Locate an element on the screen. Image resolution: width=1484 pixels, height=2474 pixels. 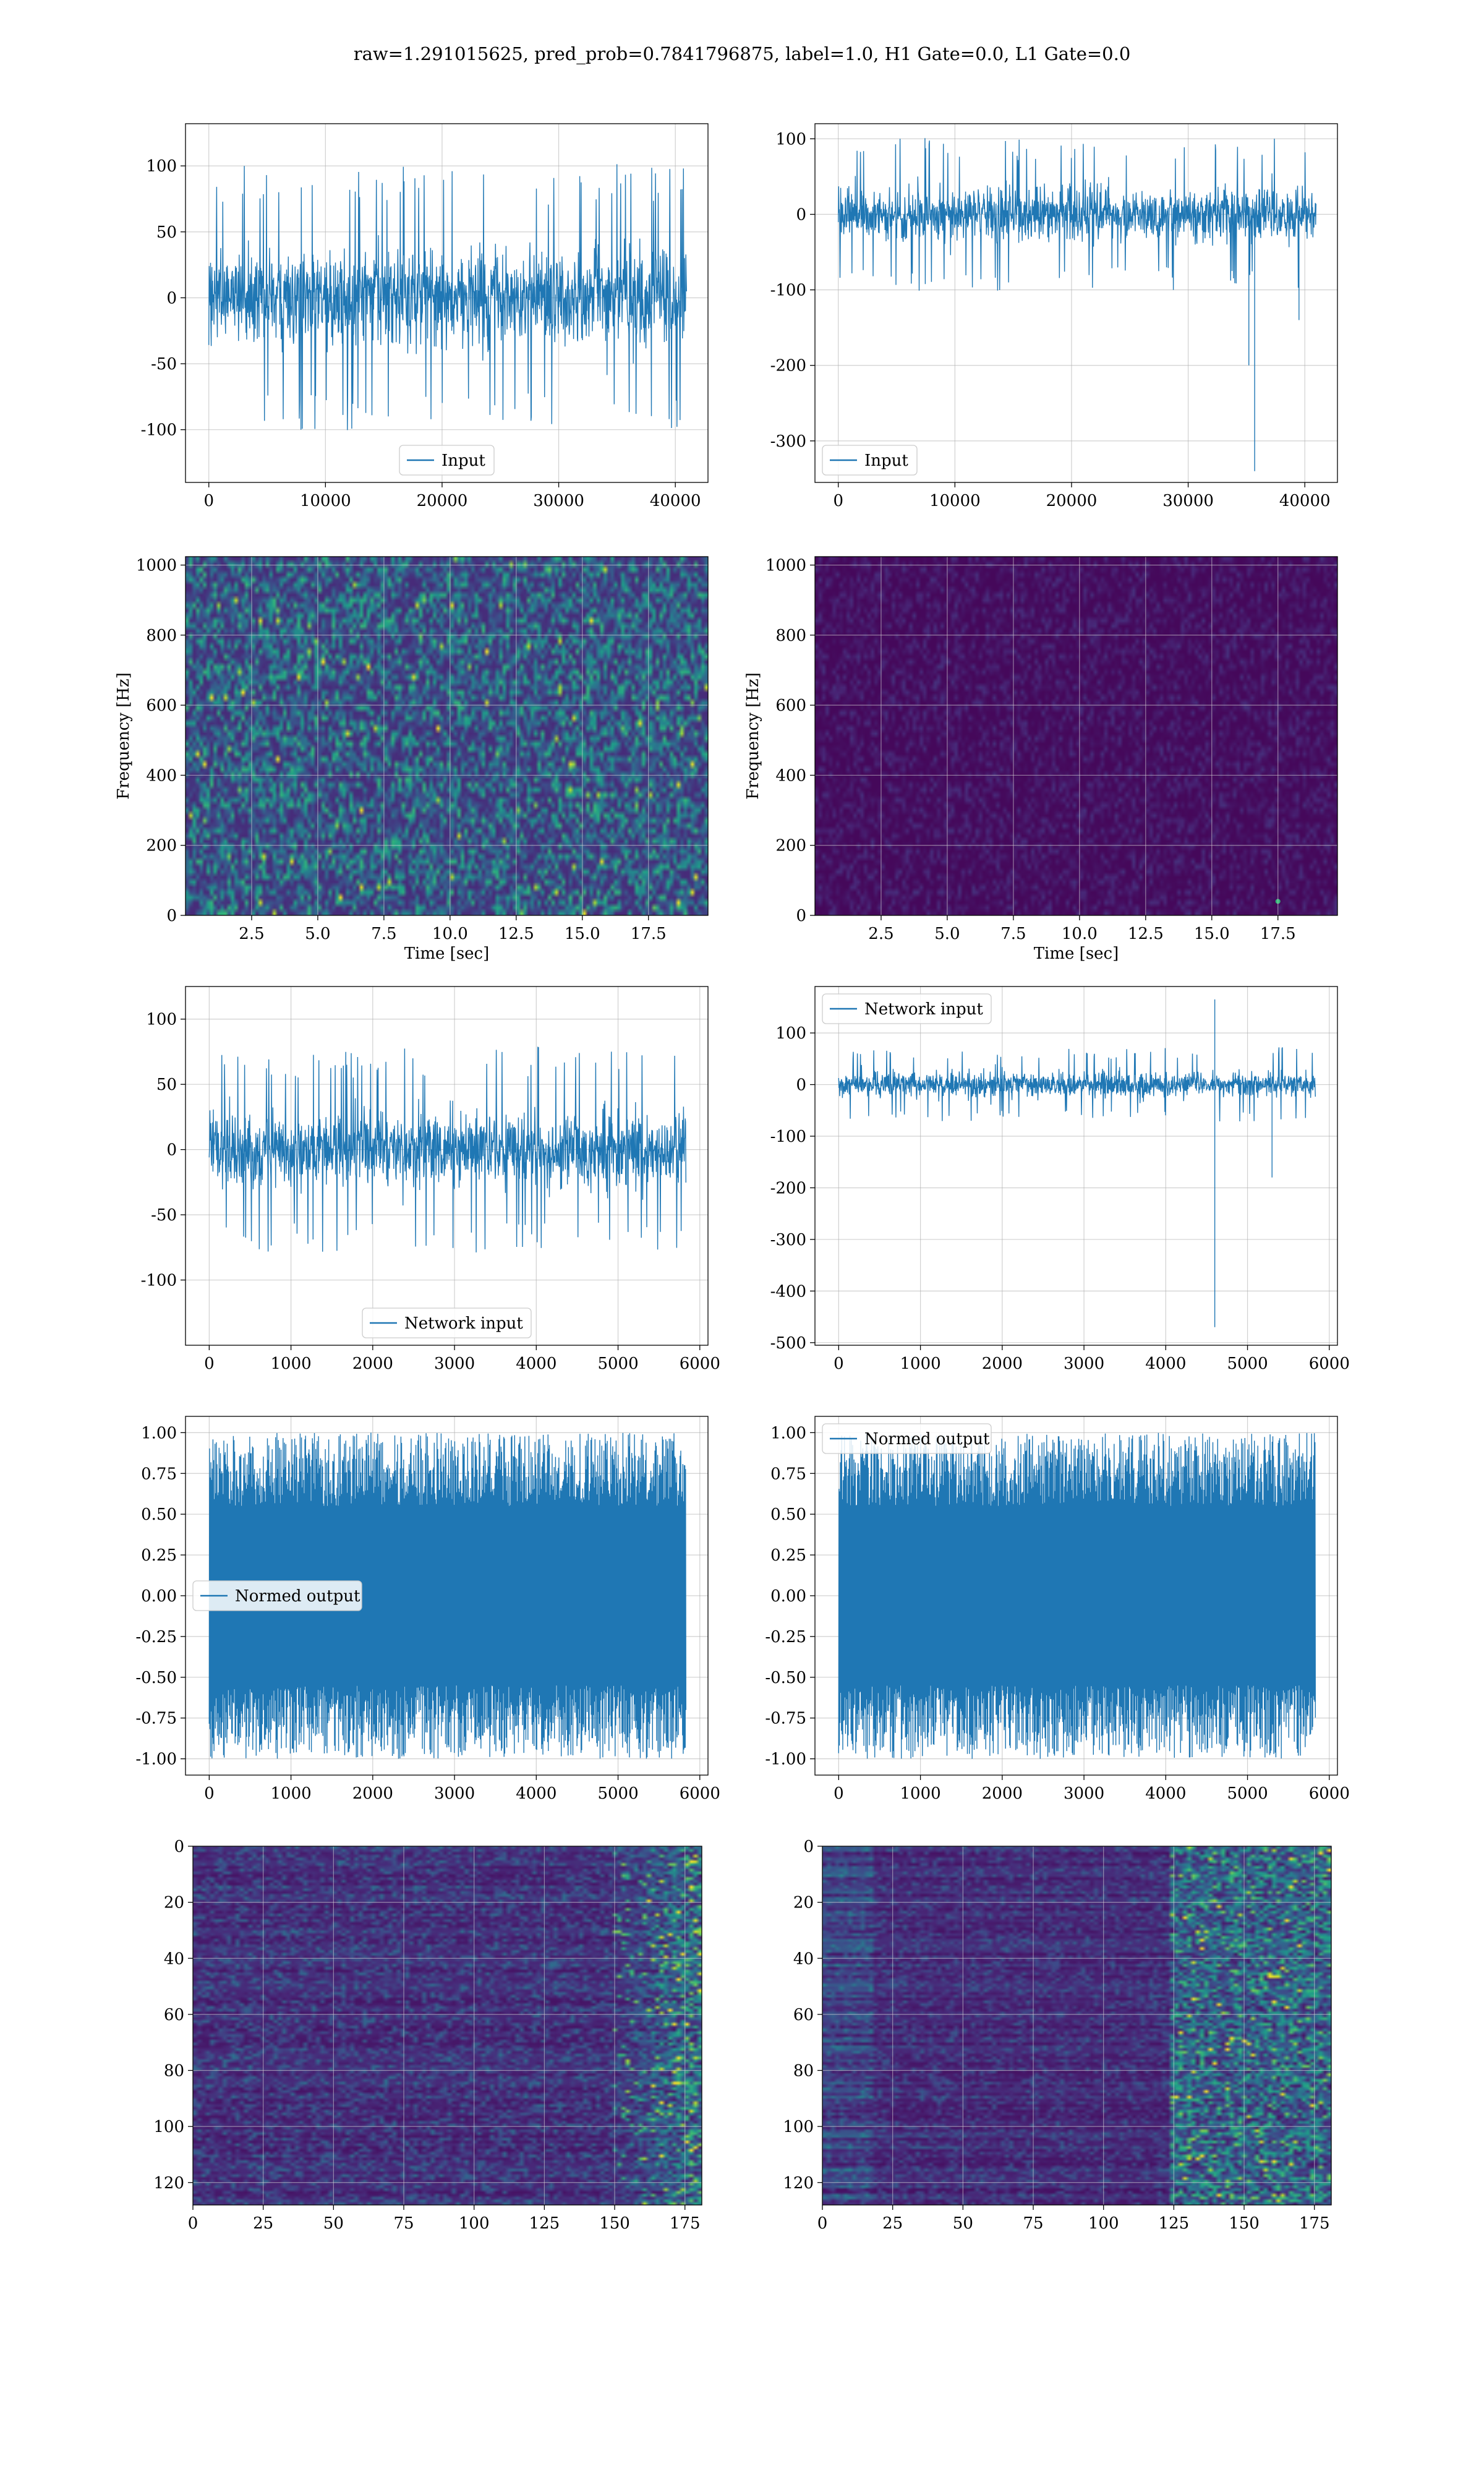
axes-frame-feature-map-l1 is located at coordinates (1077, 2026).